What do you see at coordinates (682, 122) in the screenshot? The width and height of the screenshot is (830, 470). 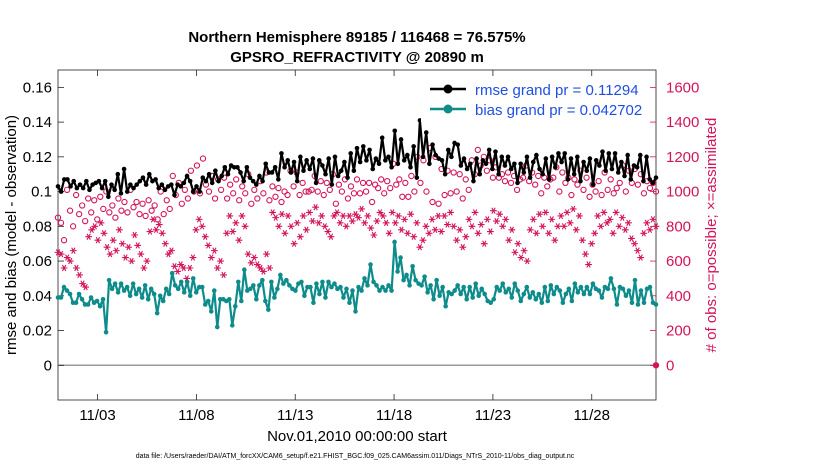 I see `right-tick-label: 1400` at bounding box center [682, 122].